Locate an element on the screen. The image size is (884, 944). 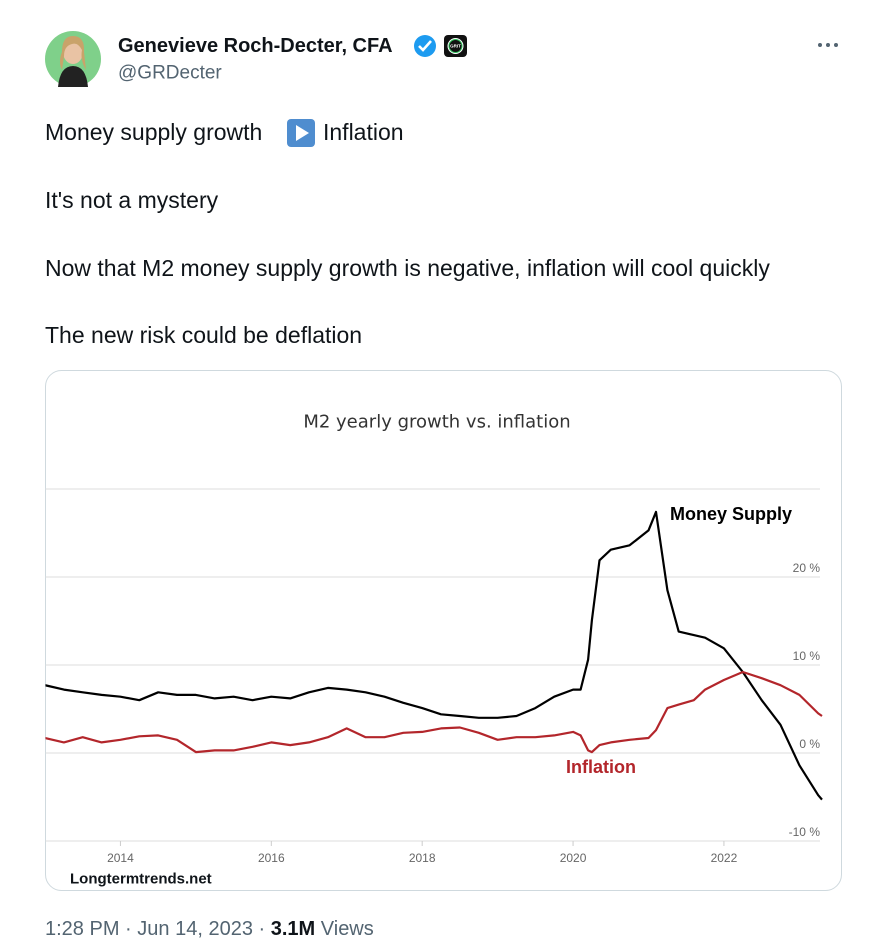
y-tick-label: 10 % is located at coordinates (807, 656).